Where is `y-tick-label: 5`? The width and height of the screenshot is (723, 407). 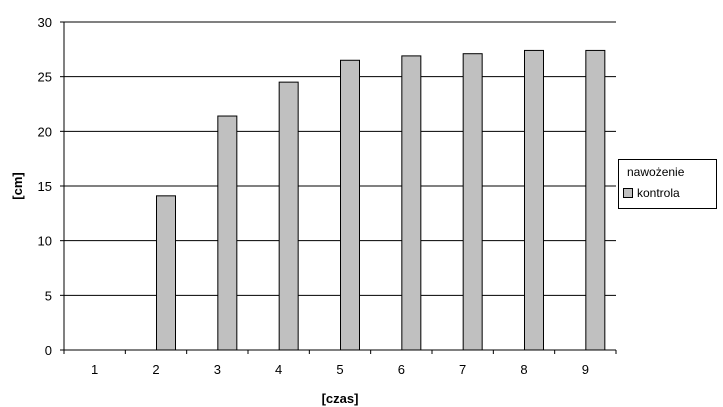 y-tick-label: 5 is located at coordinates (48, 295).